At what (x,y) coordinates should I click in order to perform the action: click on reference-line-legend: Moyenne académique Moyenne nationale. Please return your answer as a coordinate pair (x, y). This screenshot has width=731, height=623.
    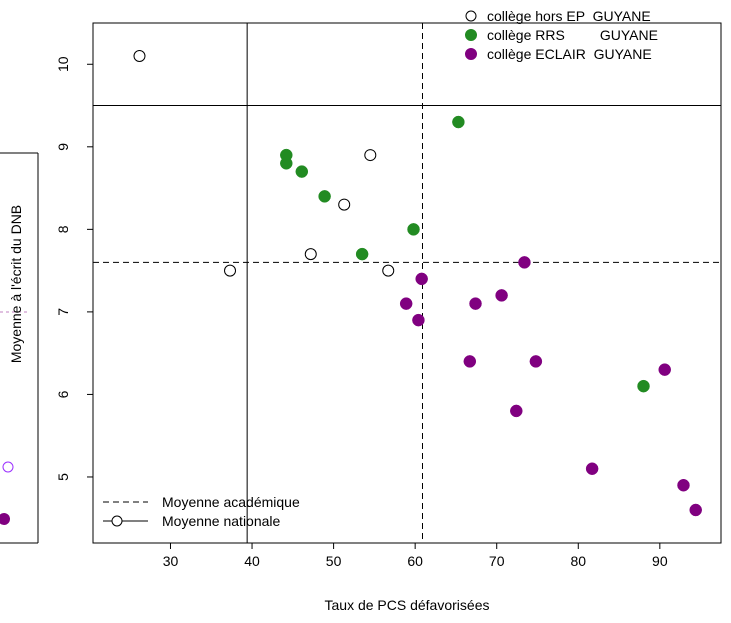
    Looking at the image, I should click on (201, 511).